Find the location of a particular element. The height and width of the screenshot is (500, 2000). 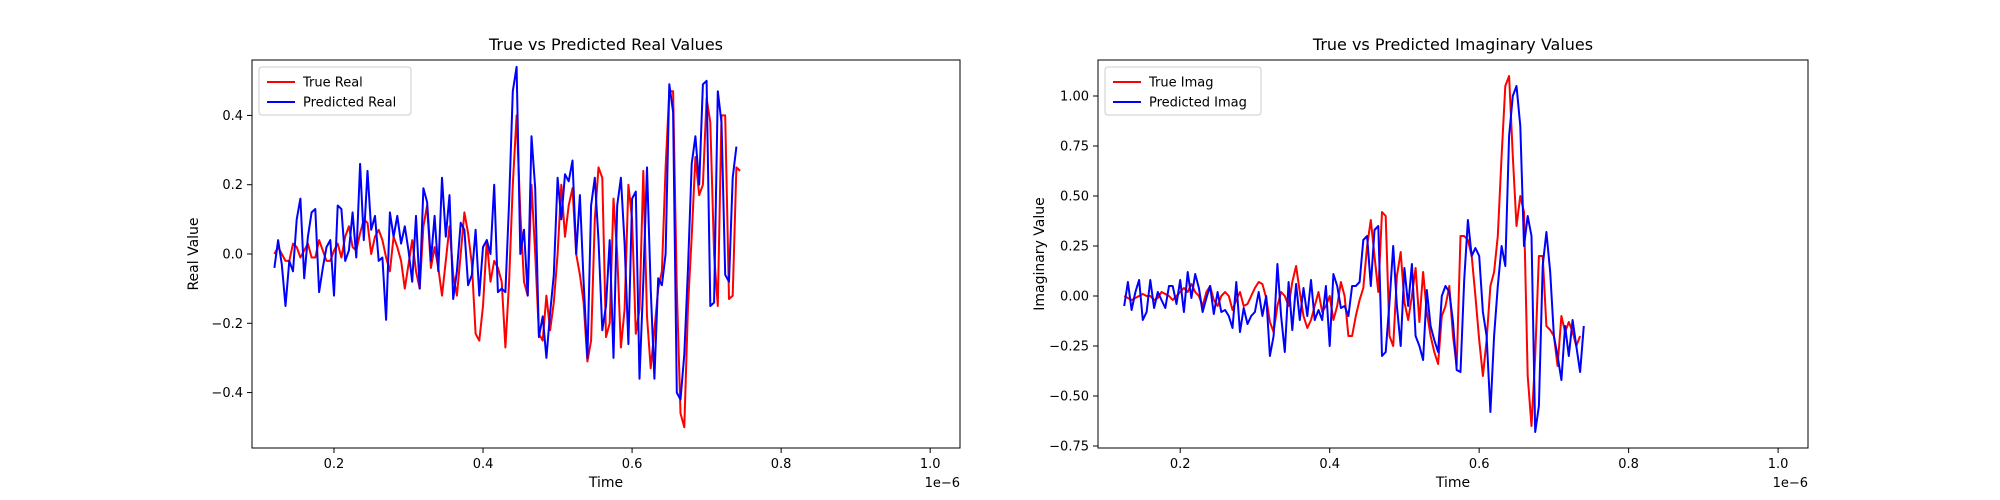

y-tick-label: 0.75 is located at coordinates (1074, 147).